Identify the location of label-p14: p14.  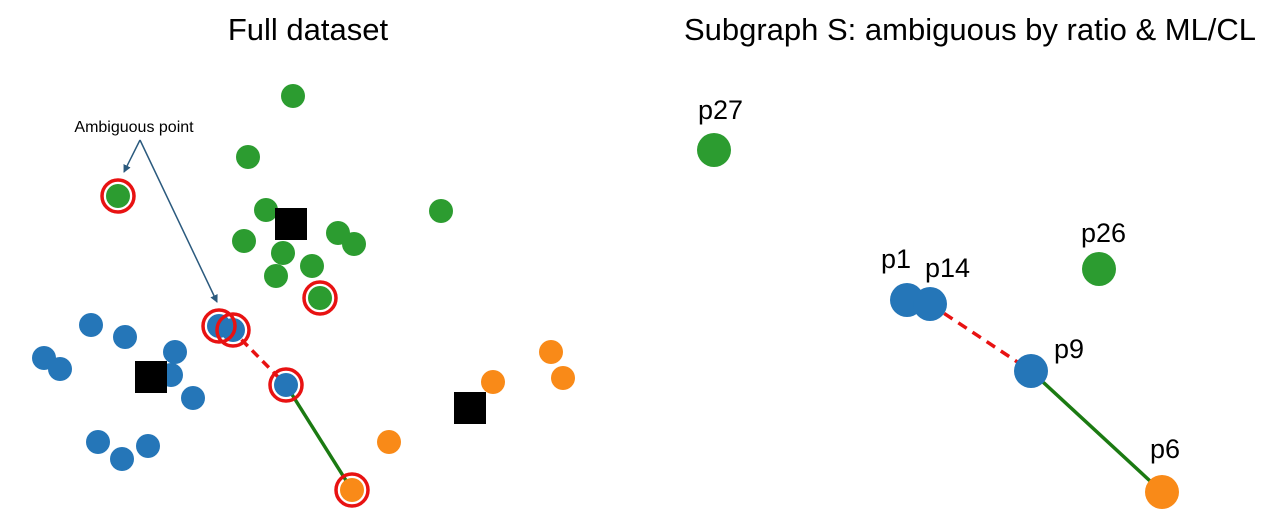
(947, 268).